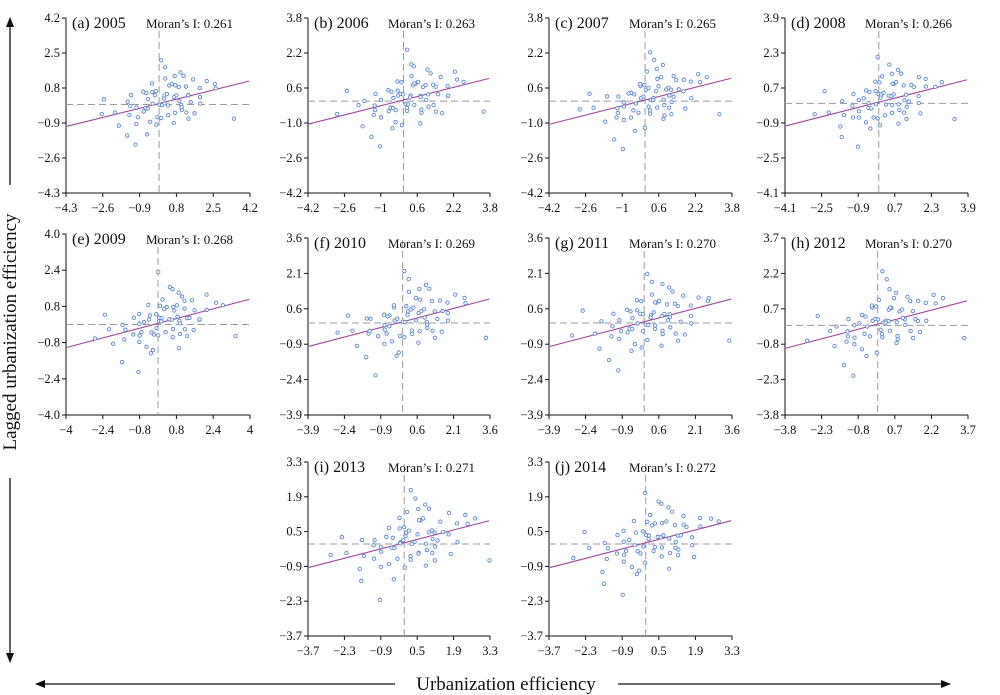  I want to click on x-tick-label: −4.3, so click(66, 208).